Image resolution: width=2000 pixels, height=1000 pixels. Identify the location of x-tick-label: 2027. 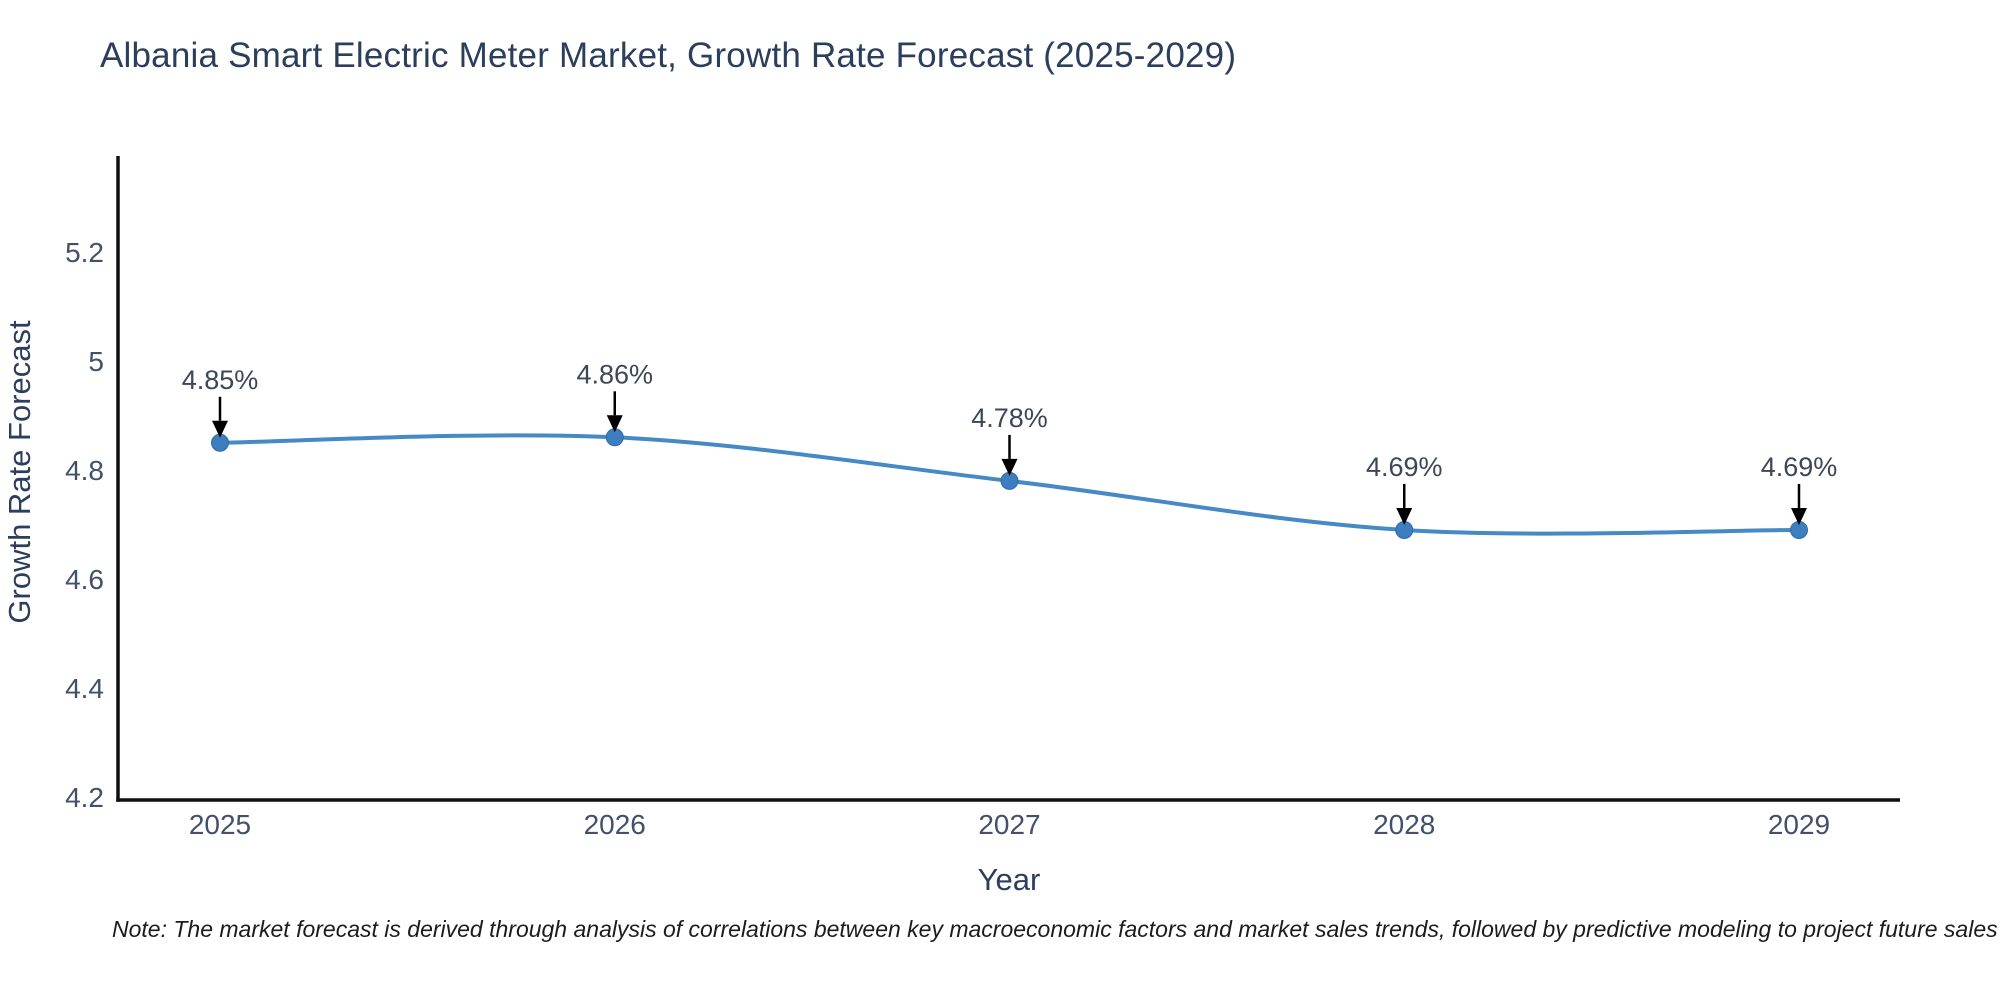
(1009, 824).